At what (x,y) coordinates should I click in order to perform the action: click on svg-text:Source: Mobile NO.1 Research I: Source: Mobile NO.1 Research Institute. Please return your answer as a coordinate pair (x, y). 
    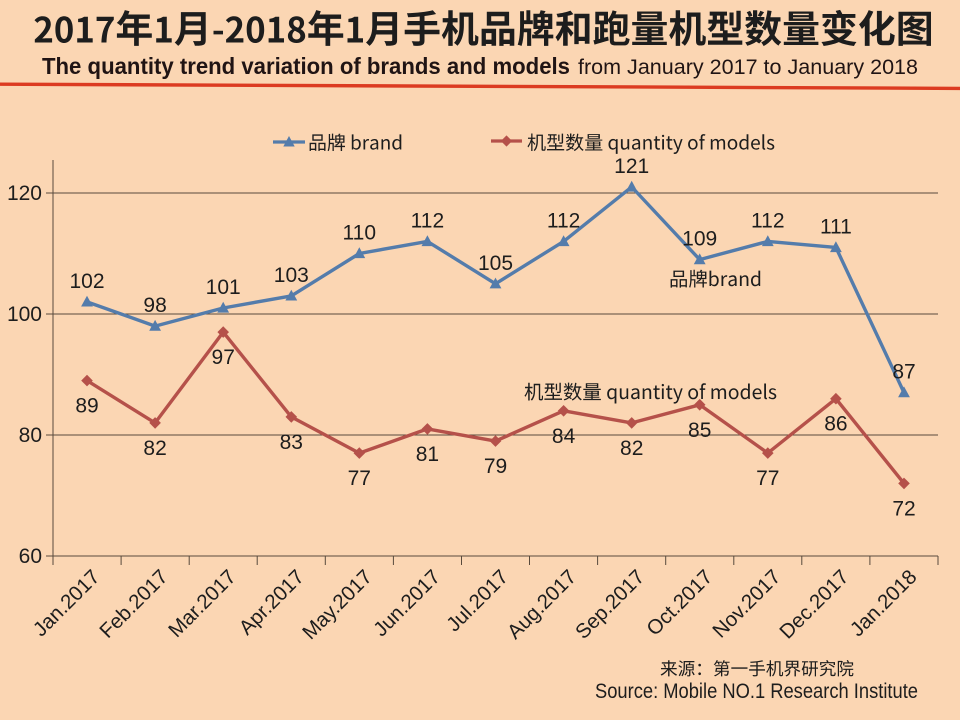
    Looking at the image, I should click on (756, 691).